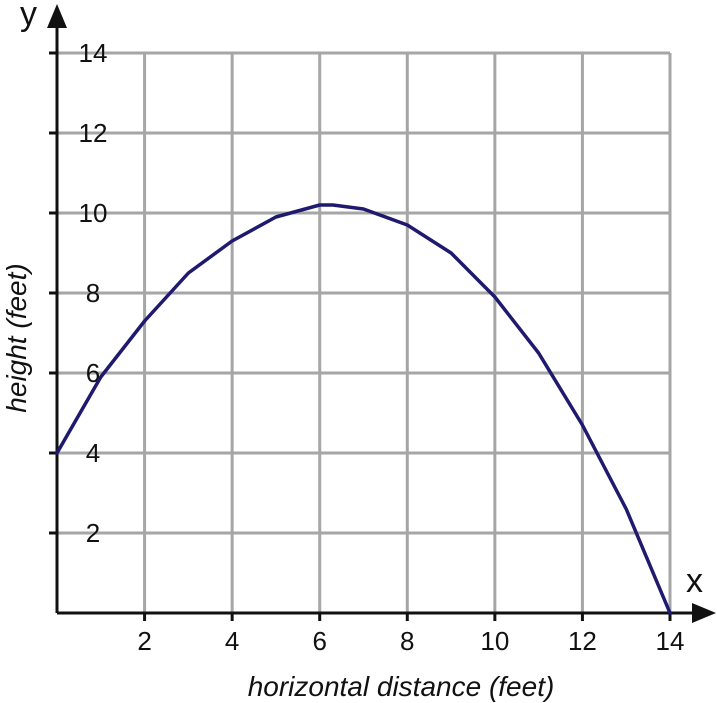 This screenshot has width=717, height=703. I want to click on x-axis-arrow, so click(704, 613).